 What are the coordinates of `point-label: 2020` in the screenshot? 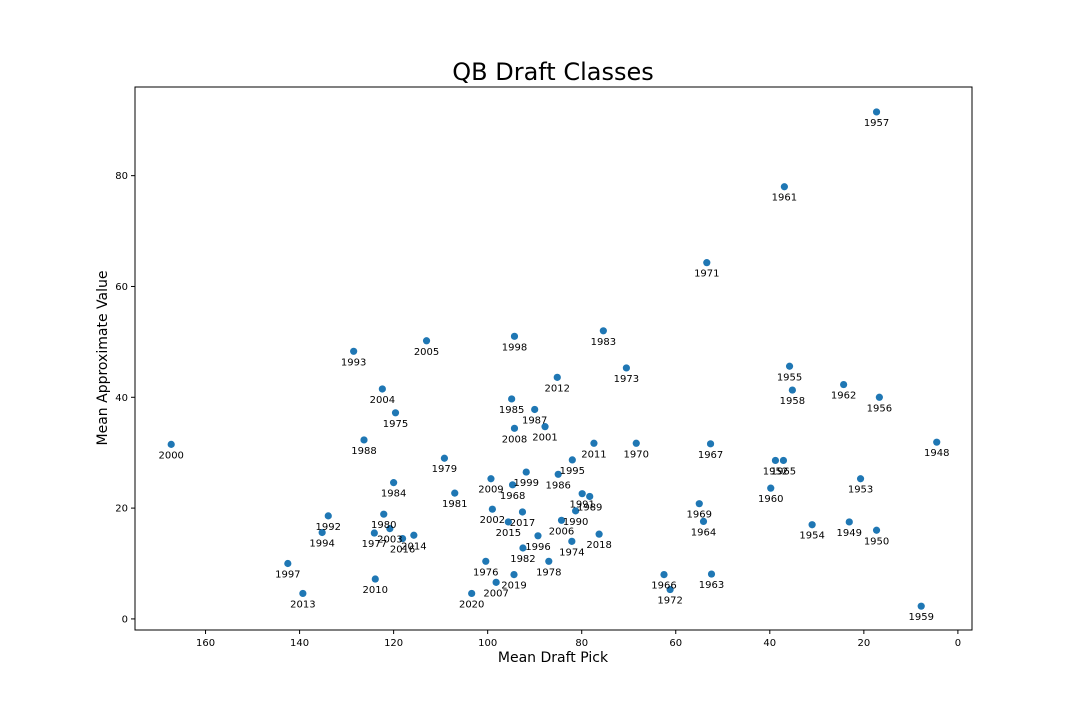 It's located at (471, 604).